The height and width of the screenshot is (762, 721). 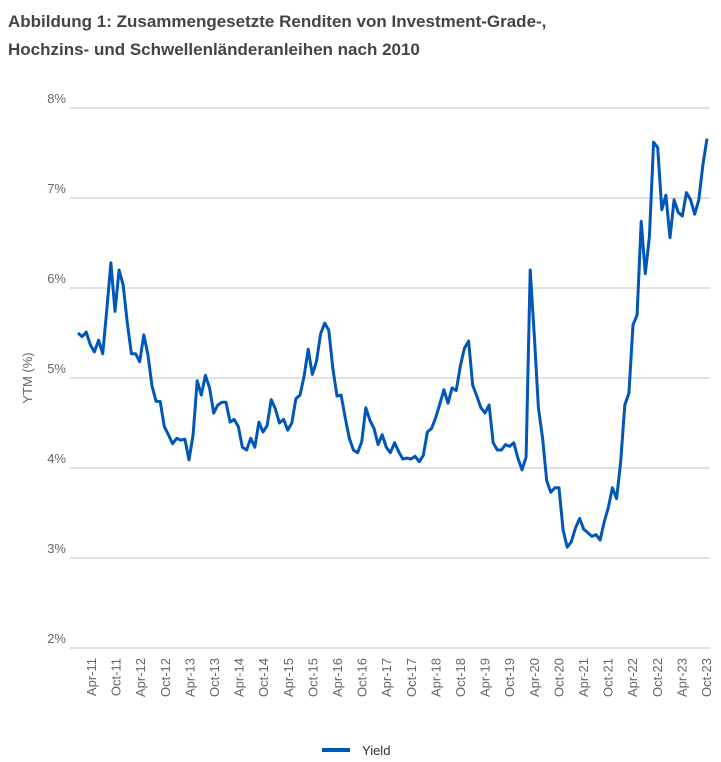 I want to click on x-tick-label: Oct-22, so click(x=657, y=677).